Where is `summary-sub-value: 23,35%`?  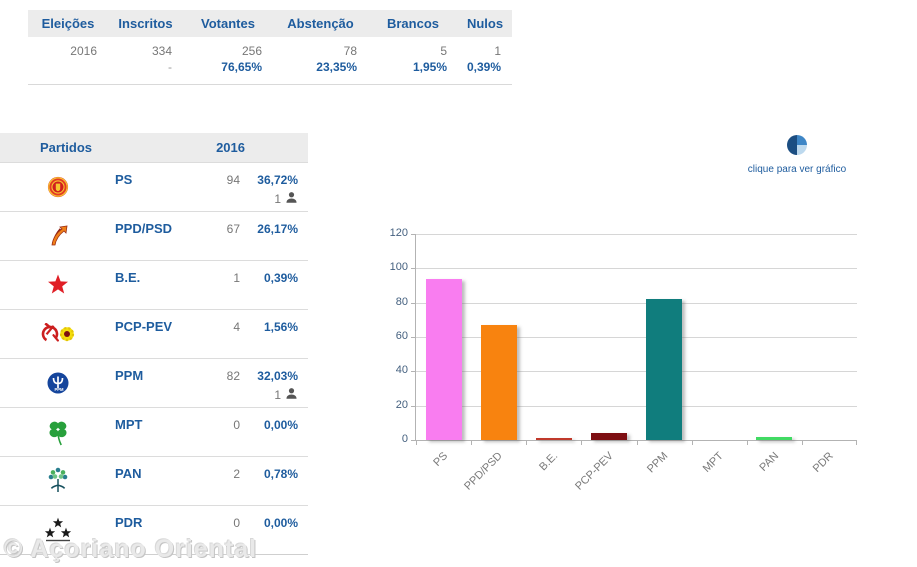
summary-sub-value: 23,35% is located at coordinates (336, 67).